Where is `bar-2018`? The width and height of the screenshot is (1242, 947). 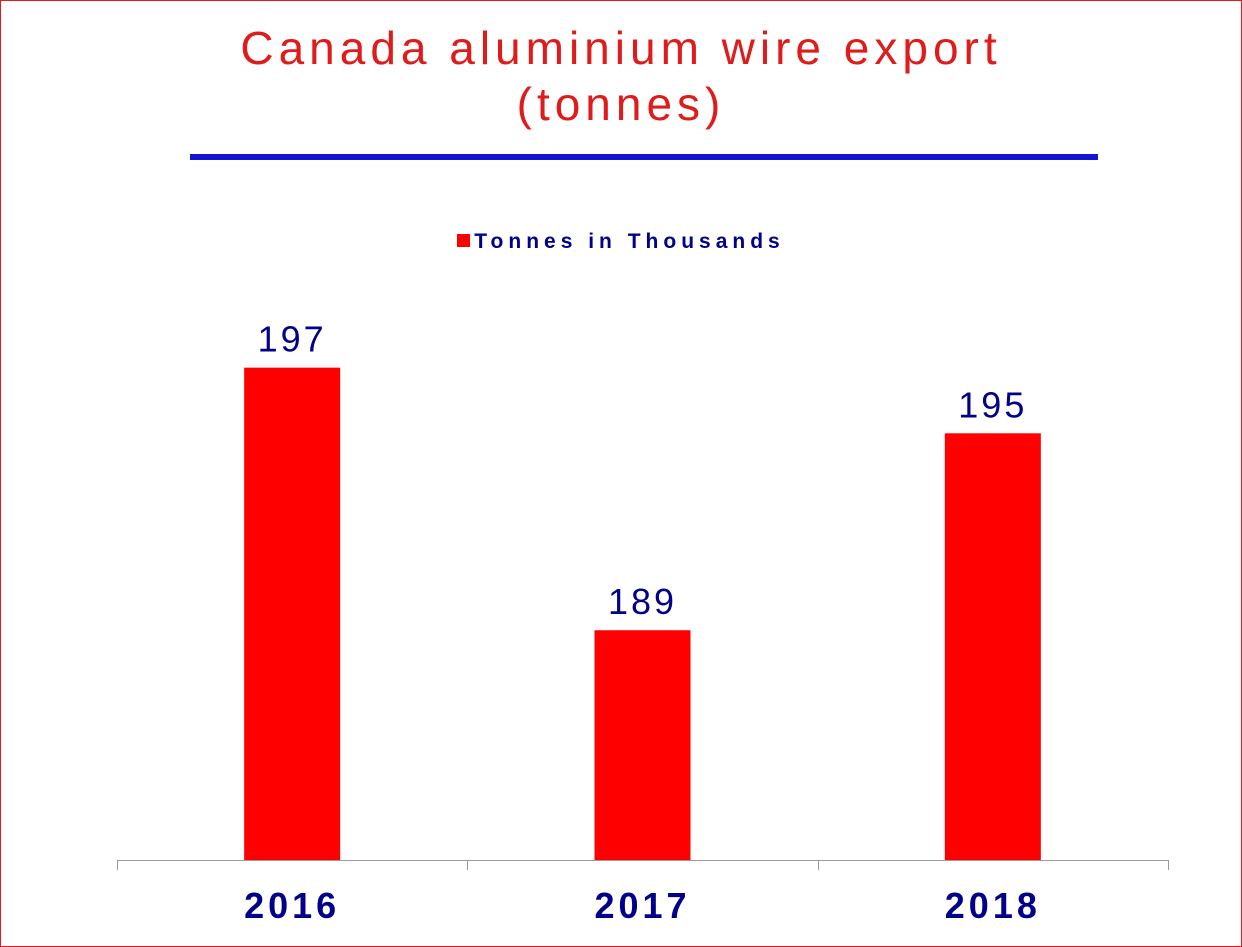
bar-2018 is located at coordinates (992, 646).